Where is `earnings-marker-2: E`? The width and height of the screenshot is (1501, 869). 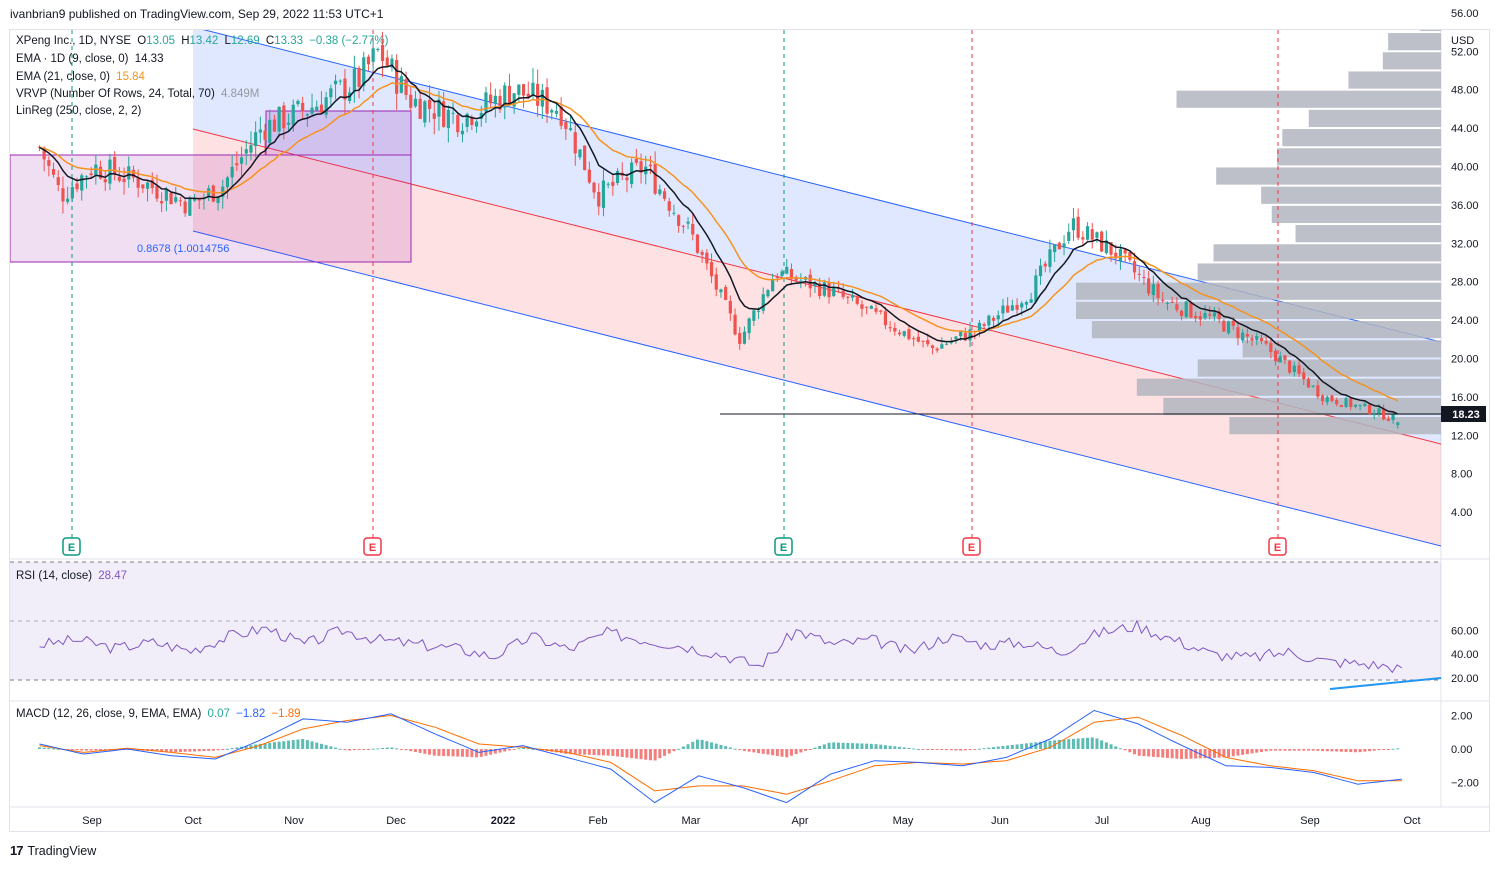
earnings-marker-2: E is located at coordinates (372, 546).